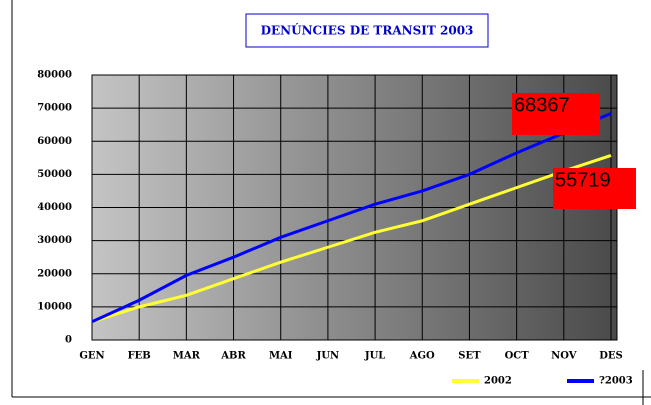  Describe the element at coordinates (233, 356) in the screenshot. I see `x-tick-label: ABR` at that location.